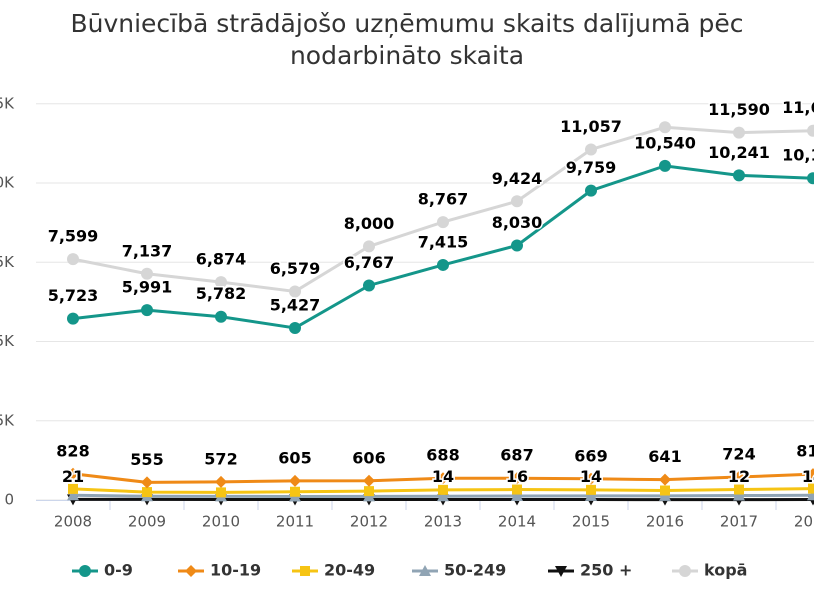 This screenshot has width=814, height=610. I want to click on data-label: 8,000, so click(369, 223).